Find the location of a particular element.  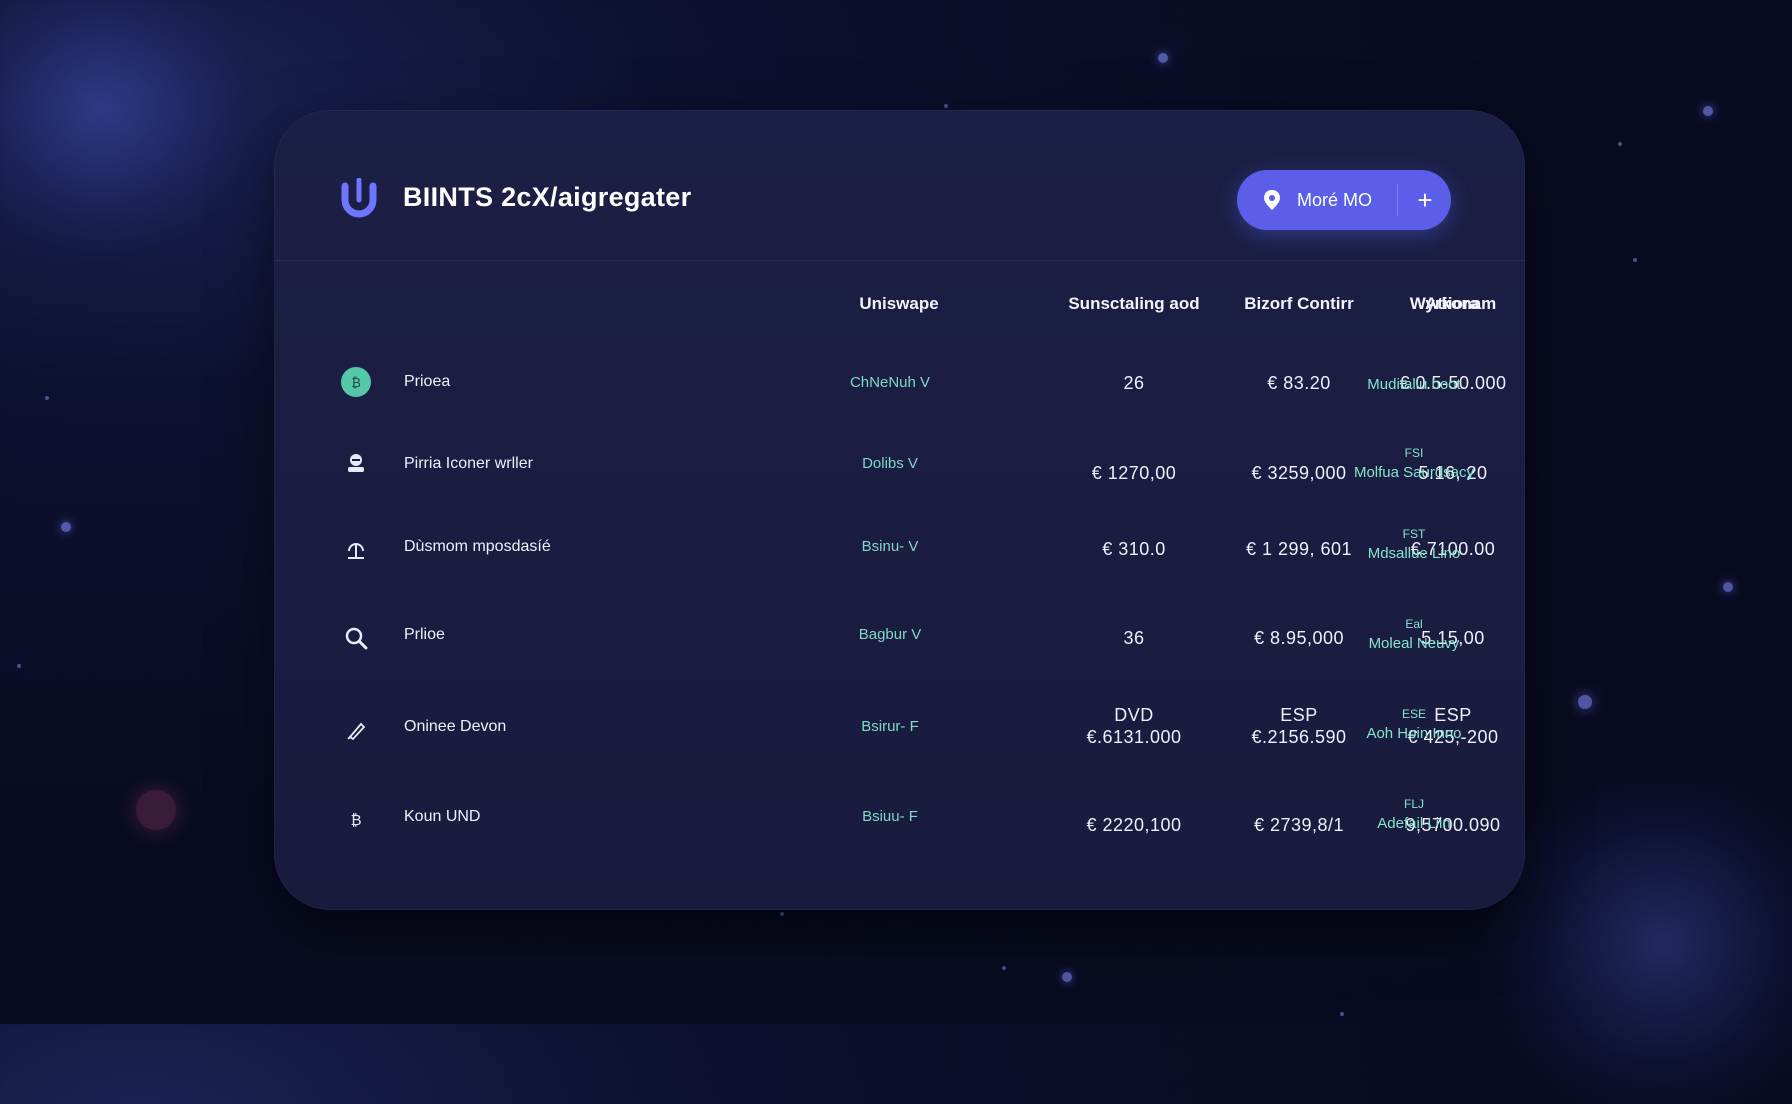

row-value-1-amount: €.6131.000 is located at coordinates (1134, 737).